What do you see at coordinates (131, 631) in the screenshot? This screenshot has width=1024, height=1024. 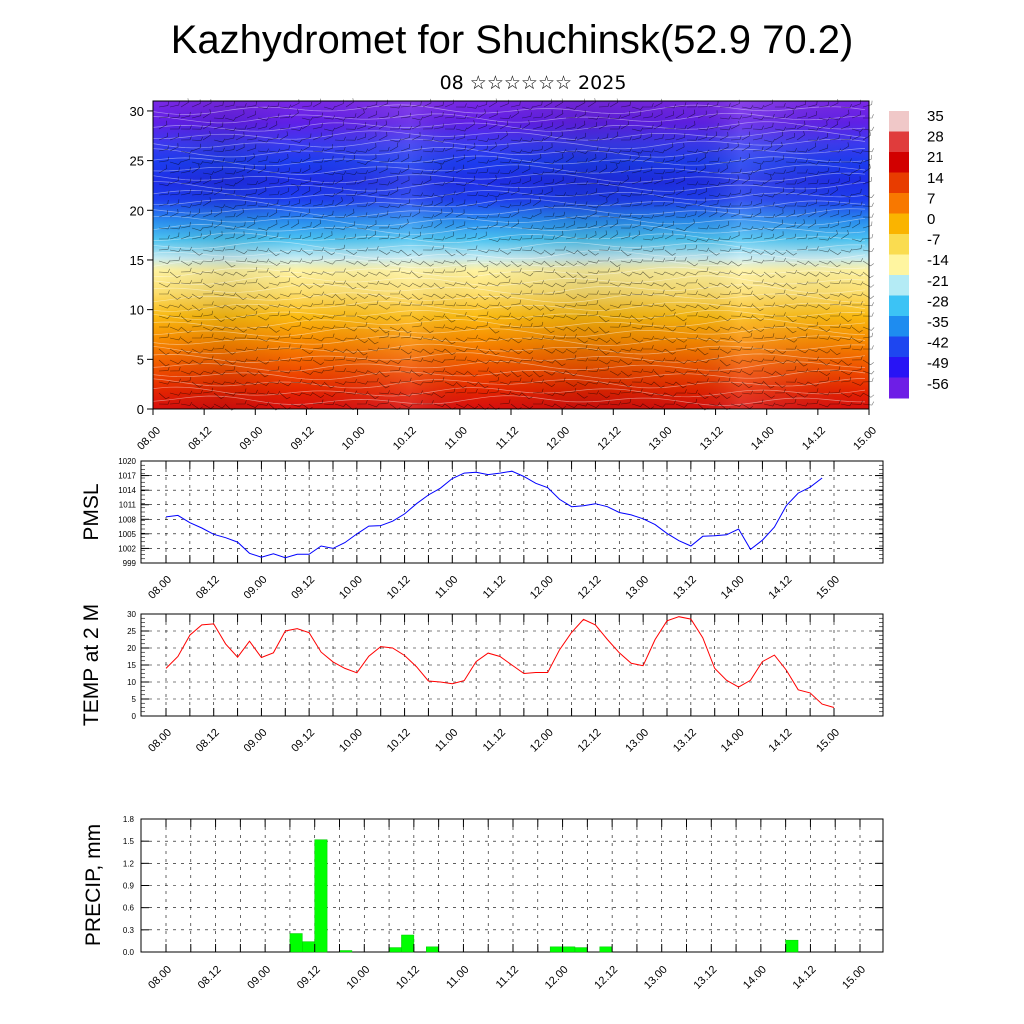 I see `y-tick-label: 25` at bounding box center [131, 631].